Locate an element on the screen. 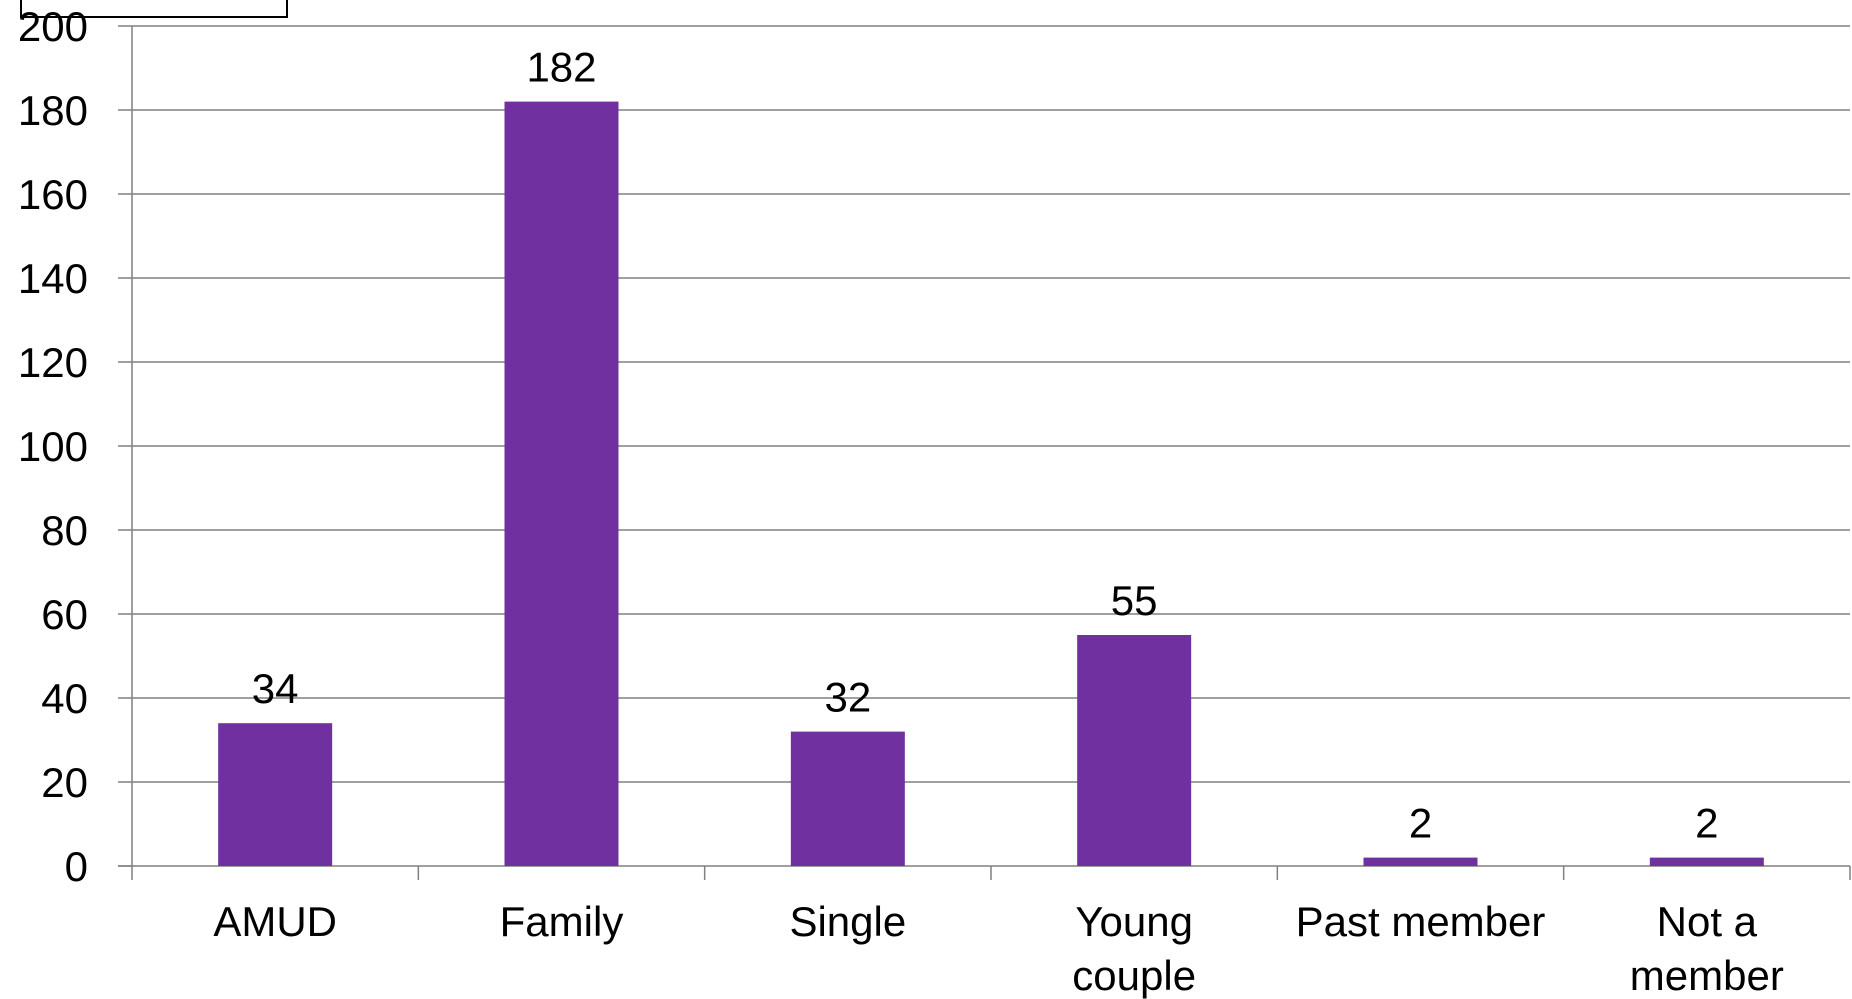 Image resolution: width=1852 pixels, height=999 pixels. y-tick-label: 180 is located at coordinates (53, 110).